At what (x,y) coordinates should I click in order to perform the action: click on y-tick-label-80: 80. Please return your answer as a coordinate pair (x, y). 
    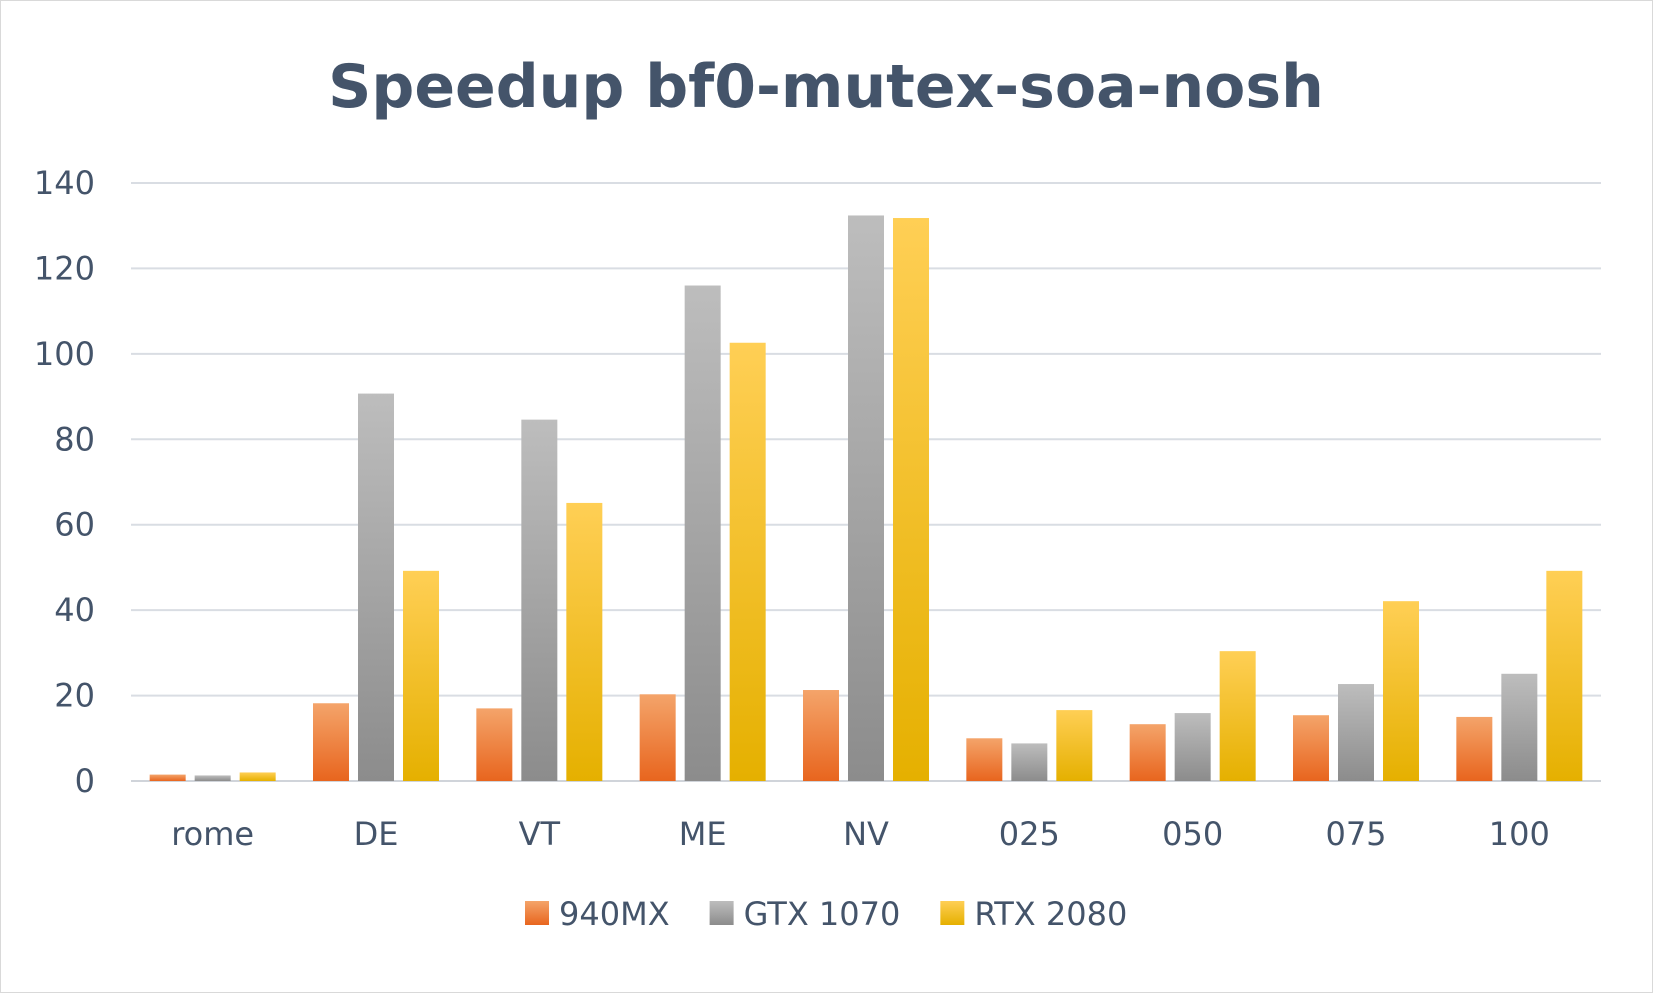
    Looking at the image, I should click on (74, 439).